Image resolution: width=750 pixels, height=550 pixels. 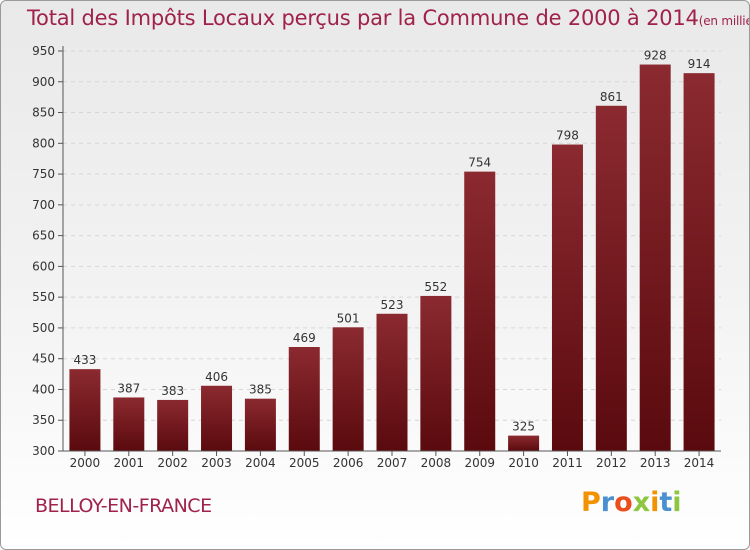 What do you see at coordinates (43, 143) in the screenshot?
I see `y-tick-label: 800` at bounding box center [43, 143].